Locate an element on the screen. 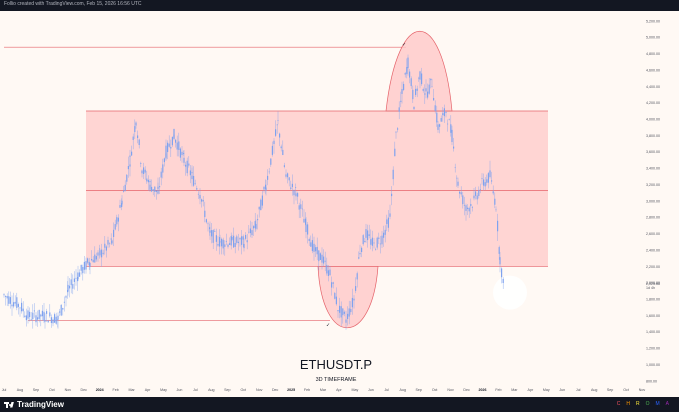  price-tick-label: 1,400.00 is located at coordinates (653, 332).